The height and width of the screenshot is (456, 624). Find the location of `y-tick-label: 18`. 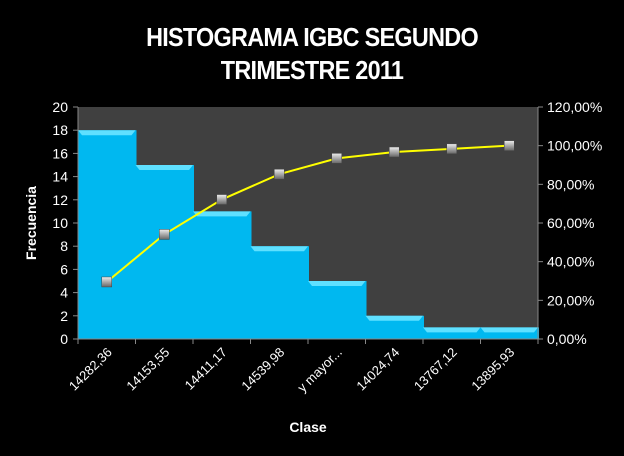

y-tick-label: 18 is located at coordinates (60, 130).